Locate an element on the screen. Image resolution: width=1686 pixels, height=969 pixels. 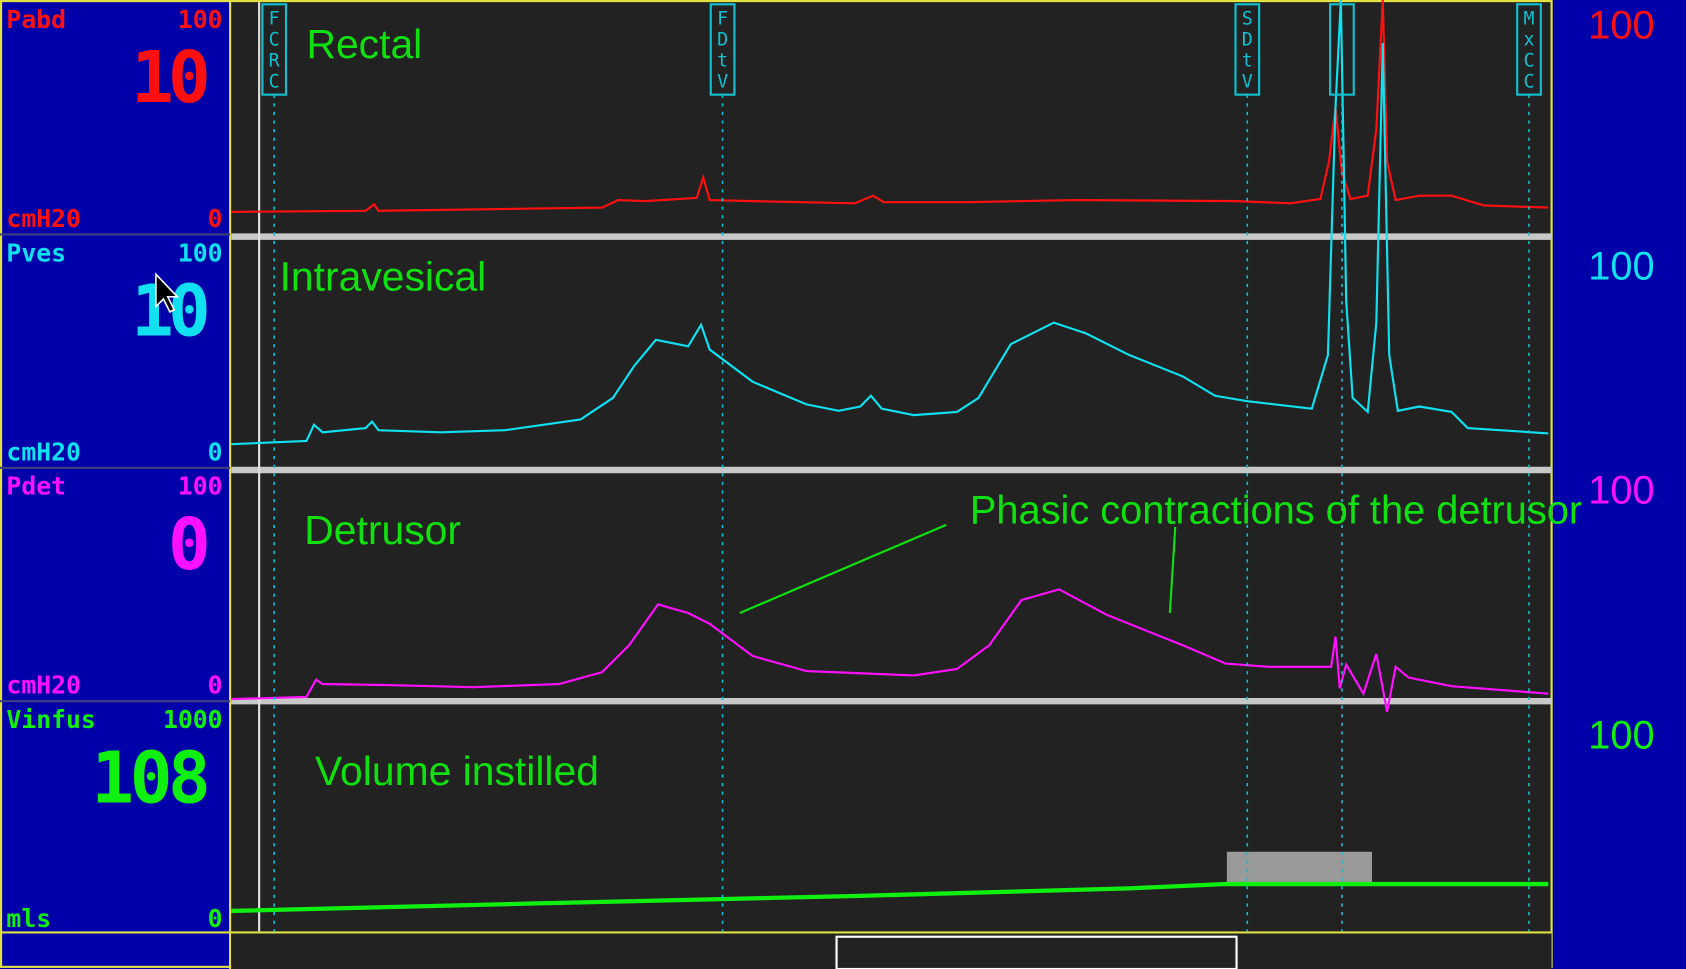
channel-name: Pves is located at coordinates (36, 252).